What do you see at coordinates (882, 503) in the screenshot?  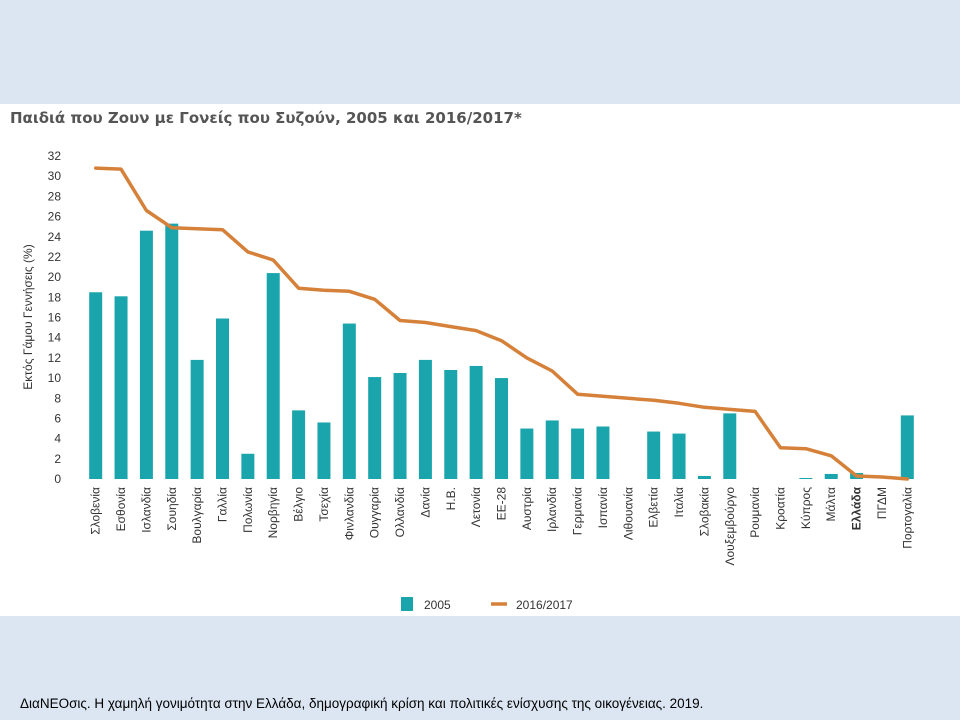 I see `x-tick-label: ΠΓΔΜ` at bounding box center [882, 503].